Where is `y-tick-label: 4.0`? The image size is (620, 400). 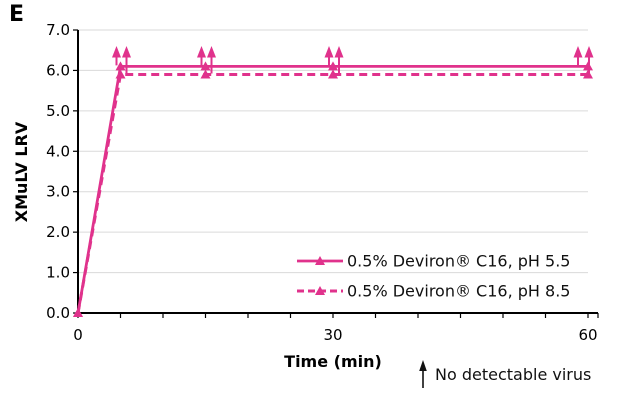
y-tick-label: 4.0 is located at coordinates (58, 151).